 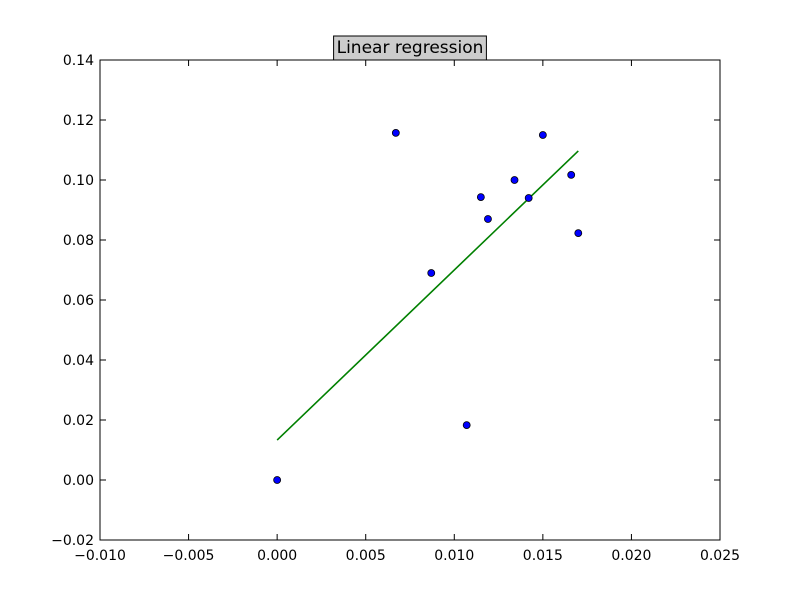 I want to click on chart-title: Linear regression, so click(x=410, y=48).